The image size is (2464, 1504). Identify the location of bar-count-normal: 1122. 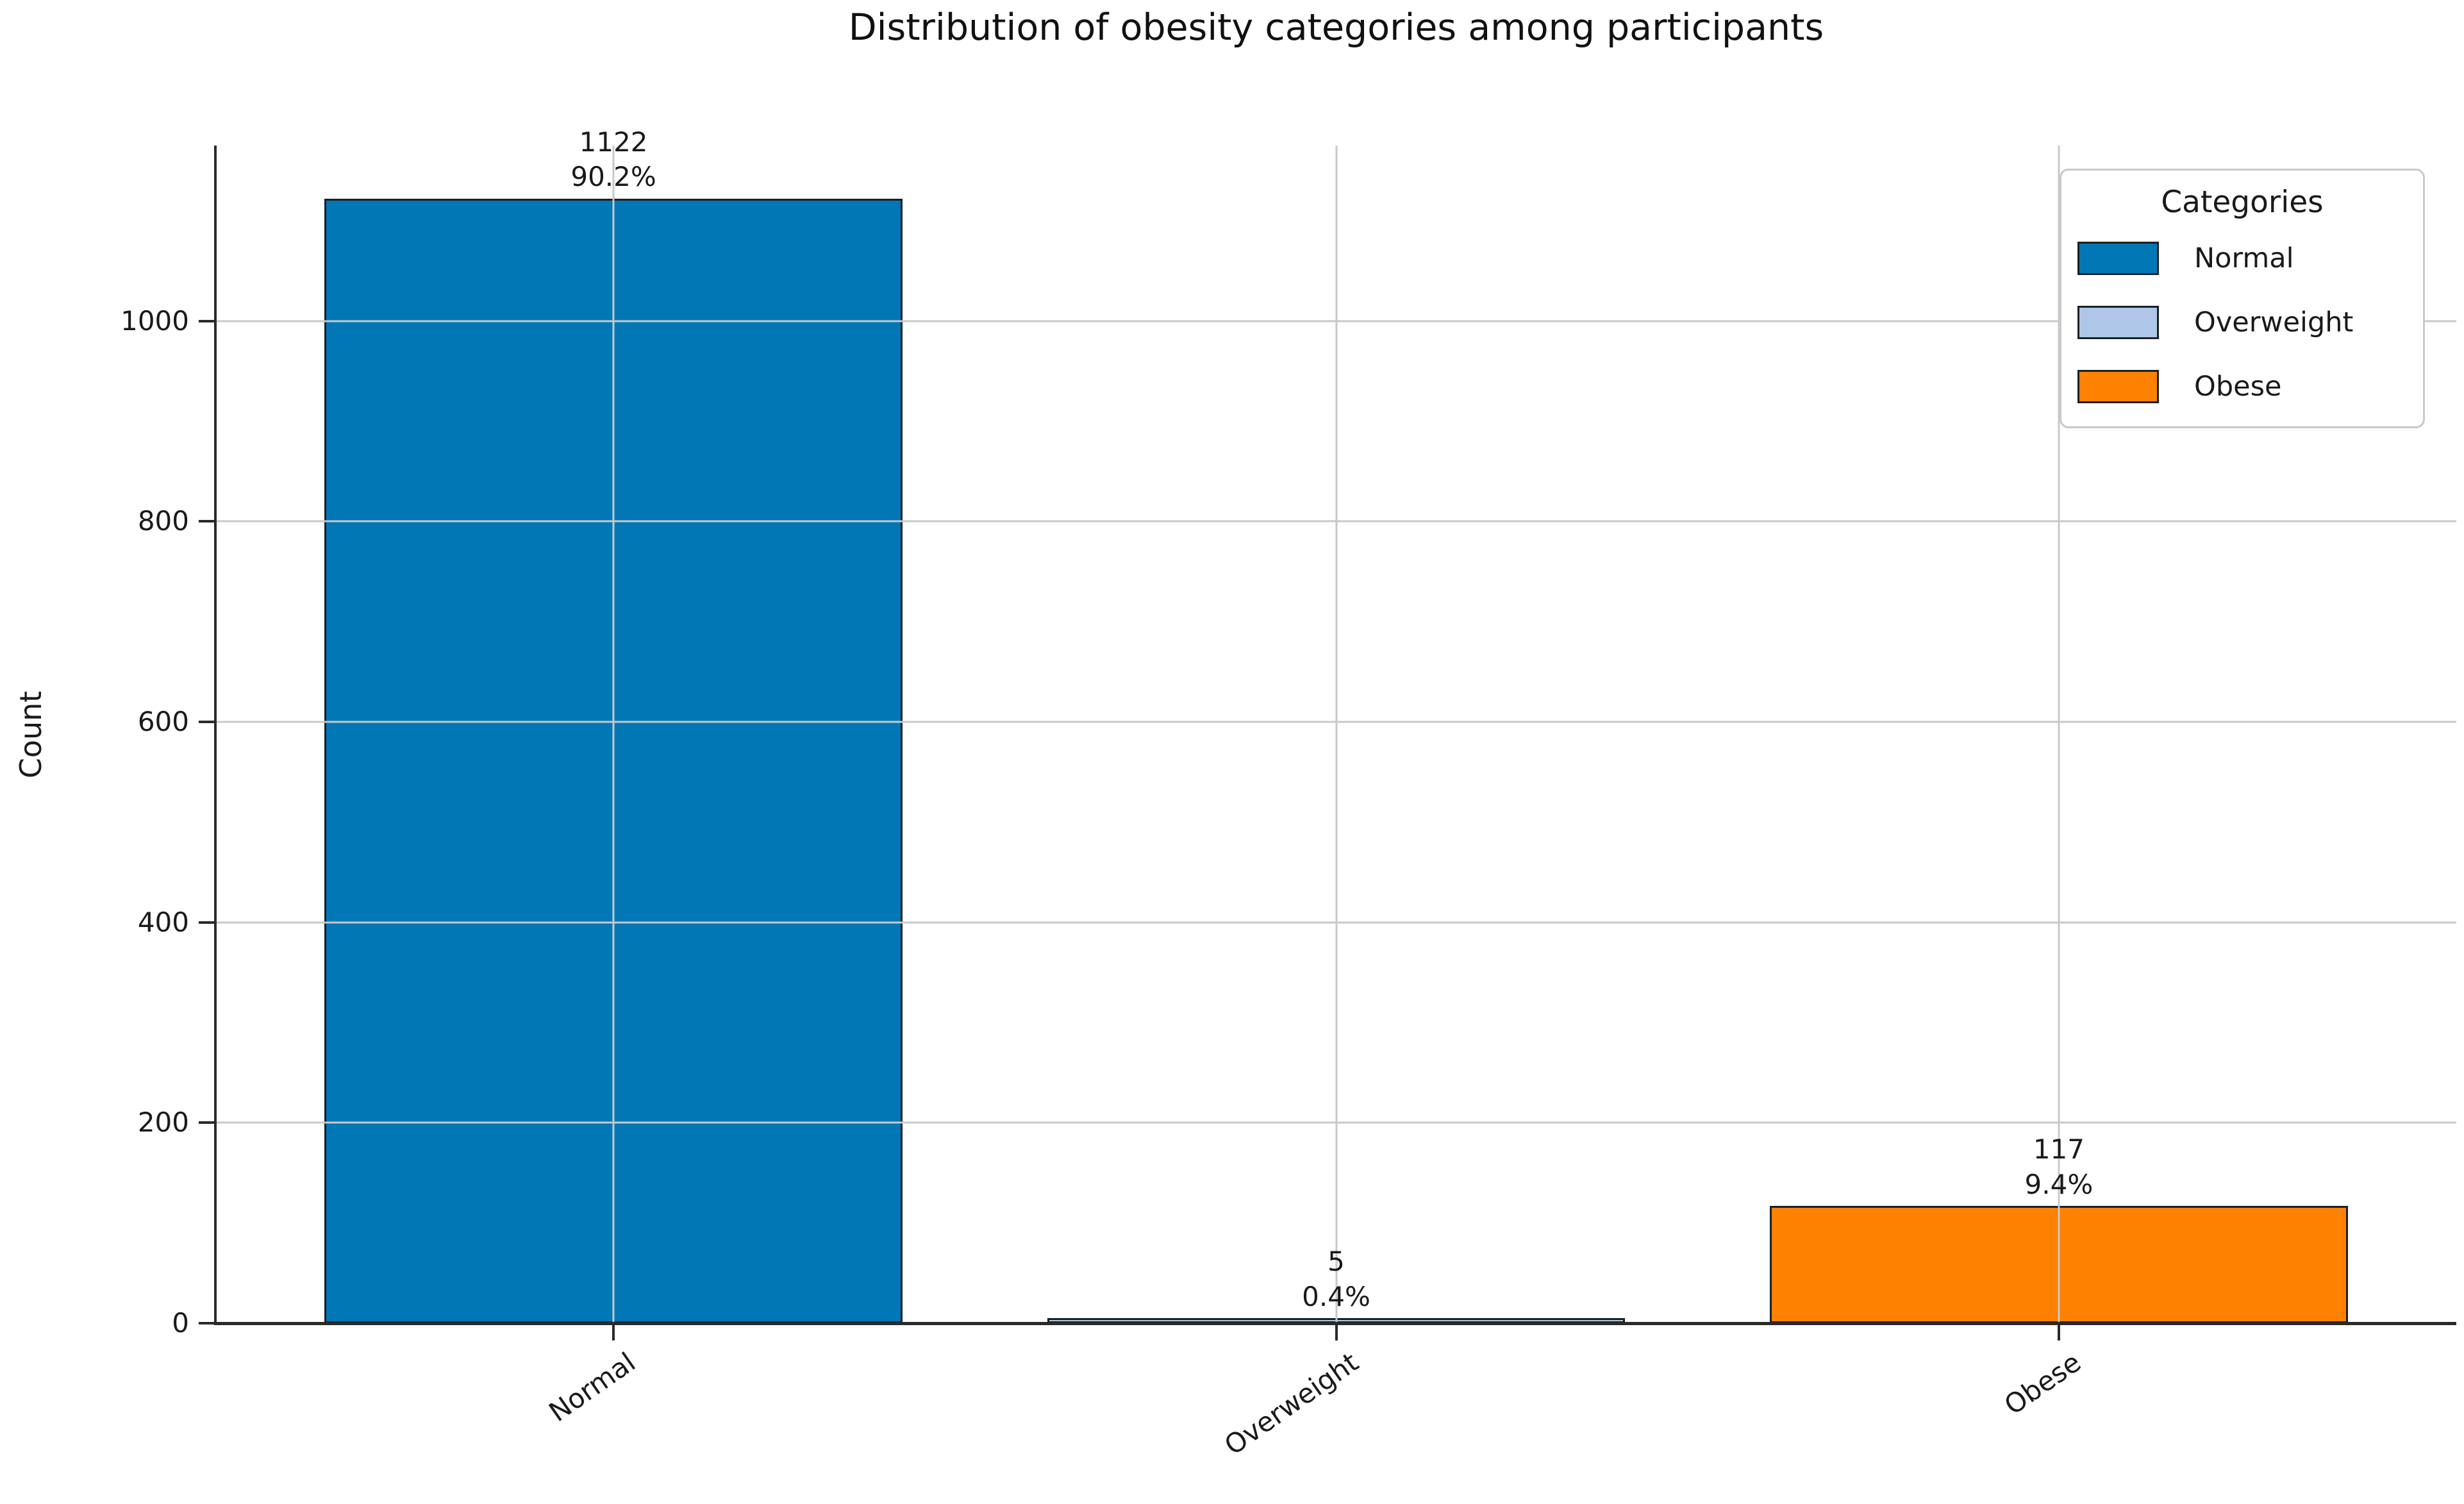
(613, 142).